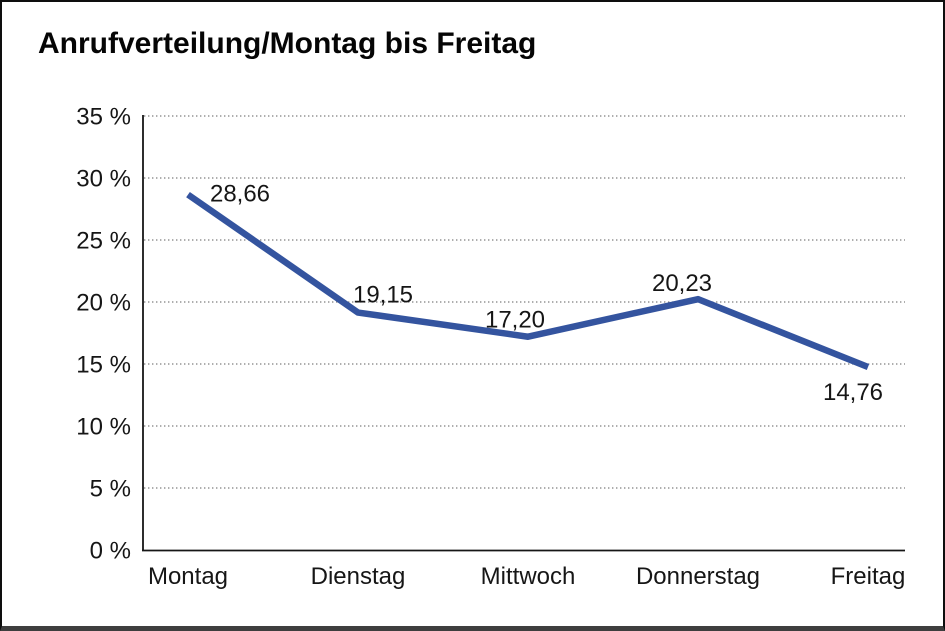 The image size is (945, 631). Describe the element at coordinates (110, 489) in the screenshot. I see `y-axis-tick-label: 5 %` at that location.